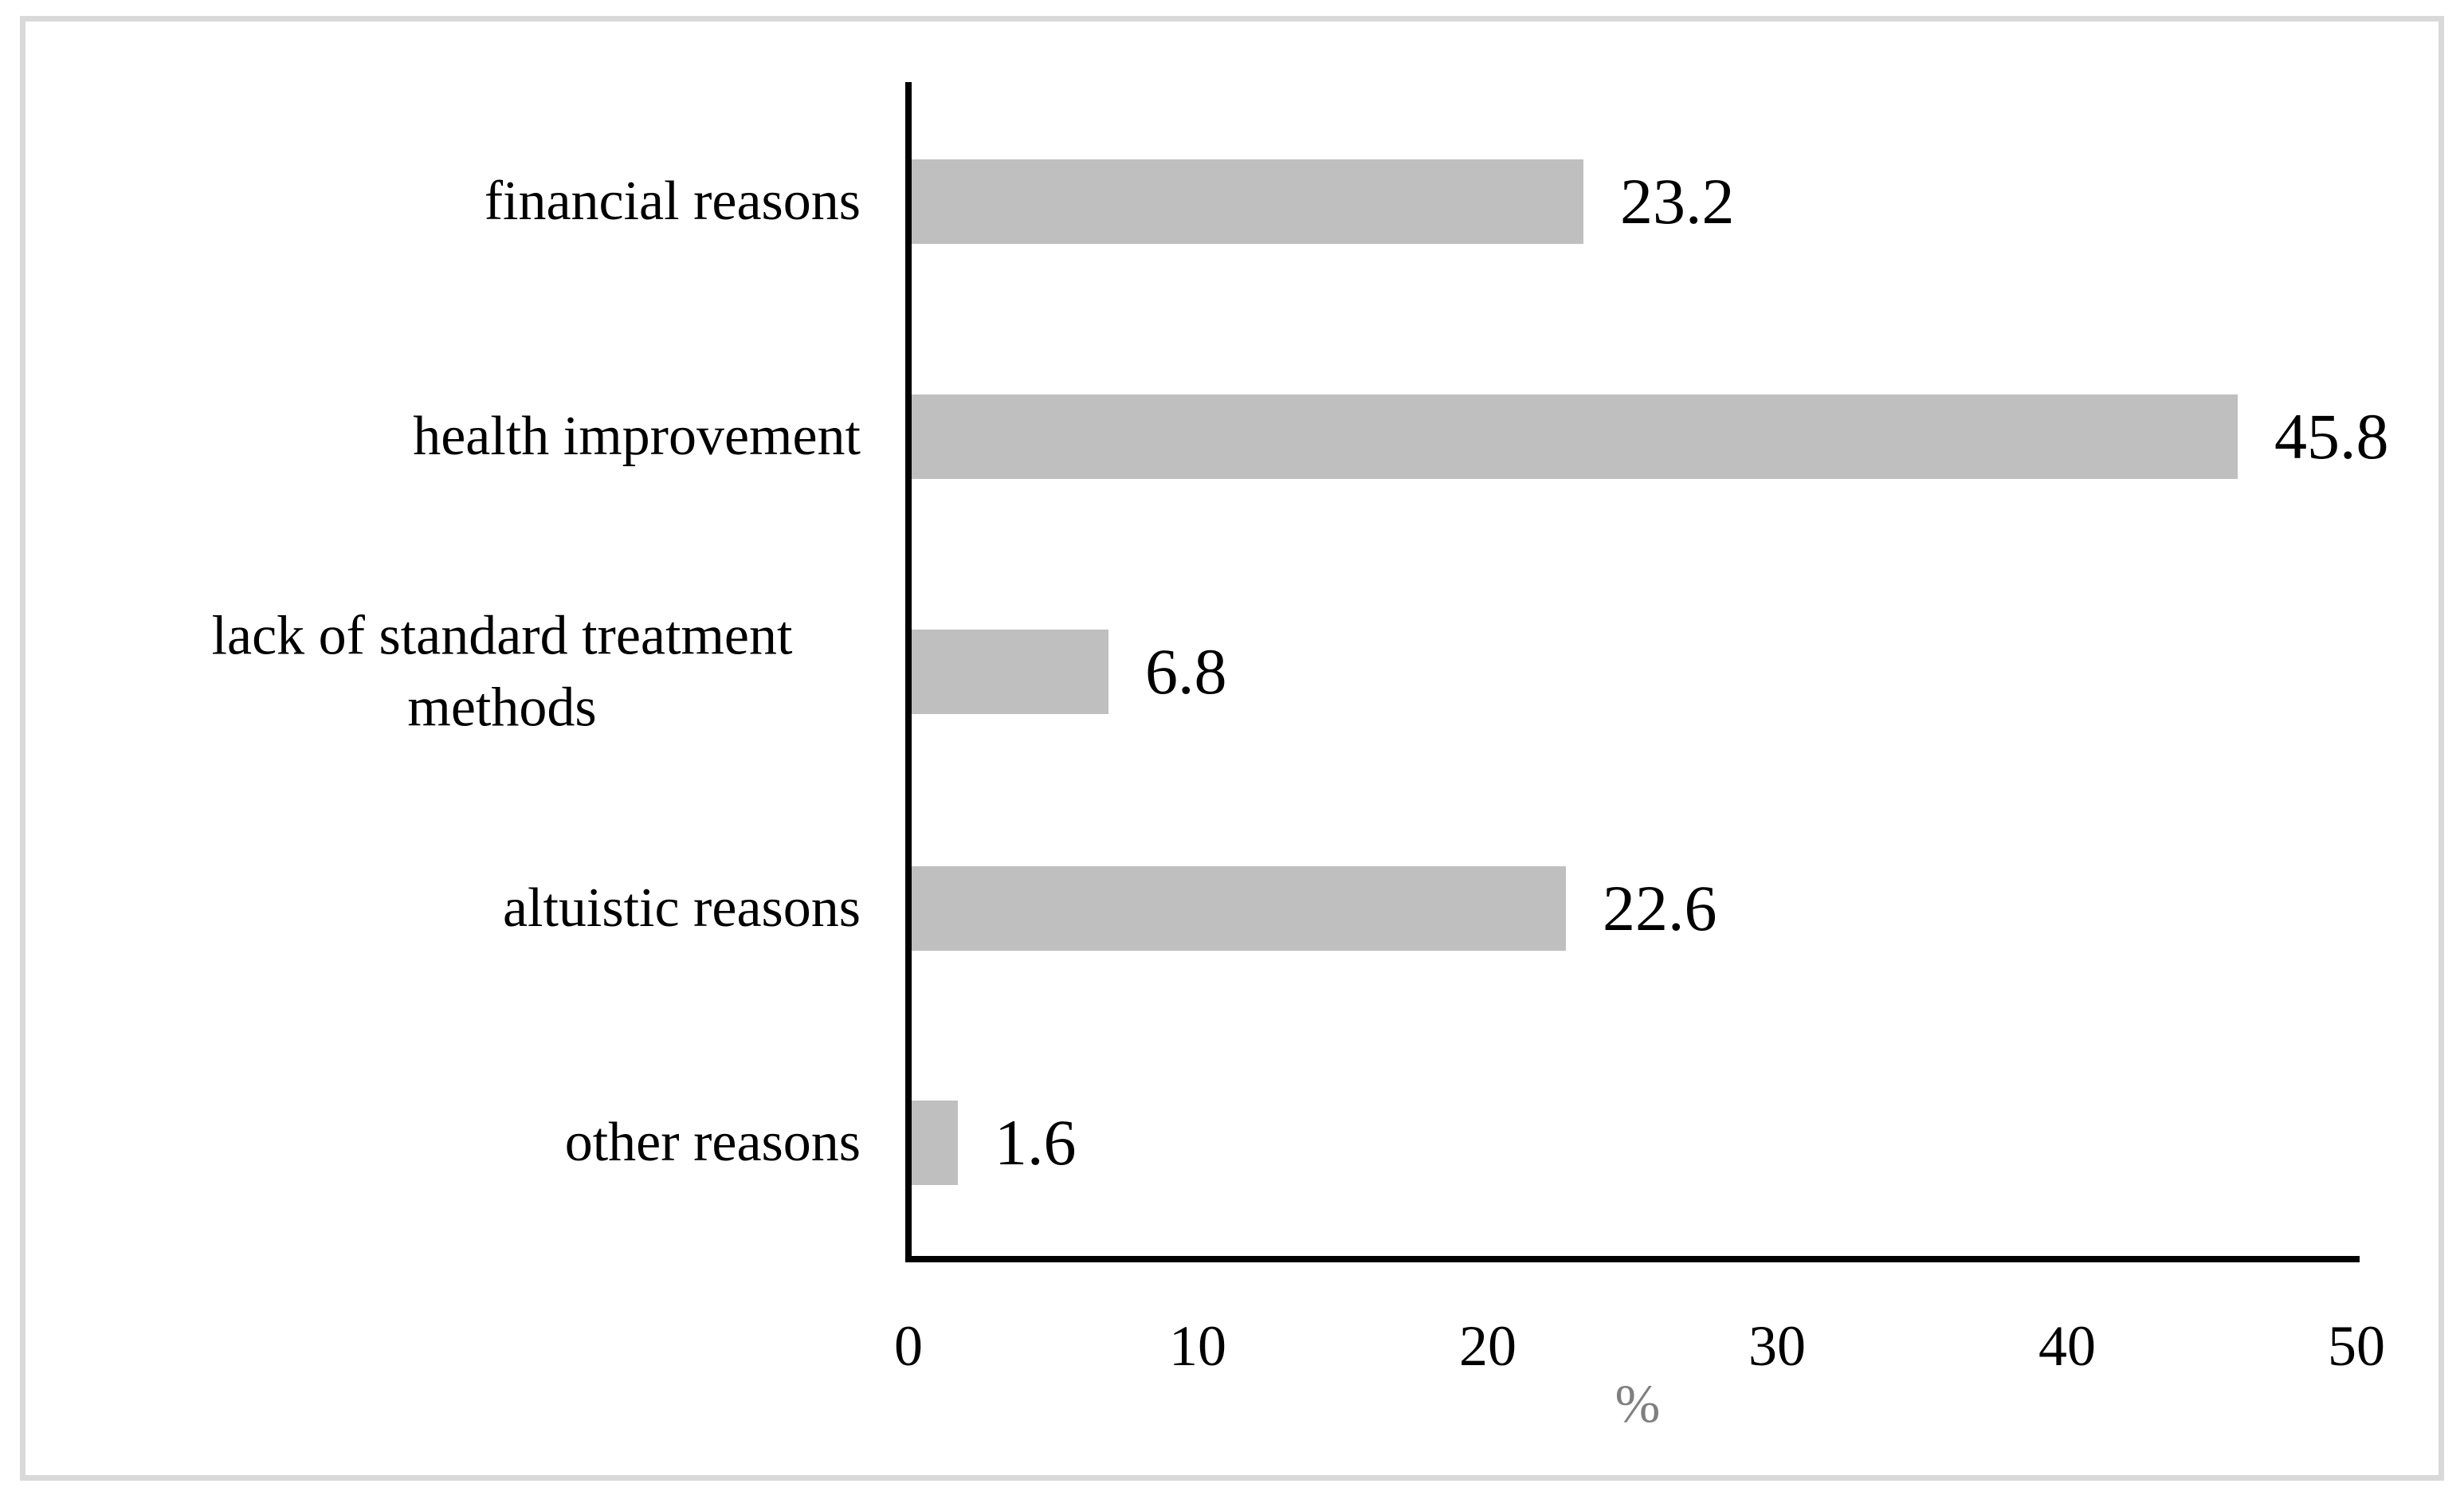  Describe the element at coordinates (1777, 1346) in the screenshot. I see `x-tick-label: 30` at that location.